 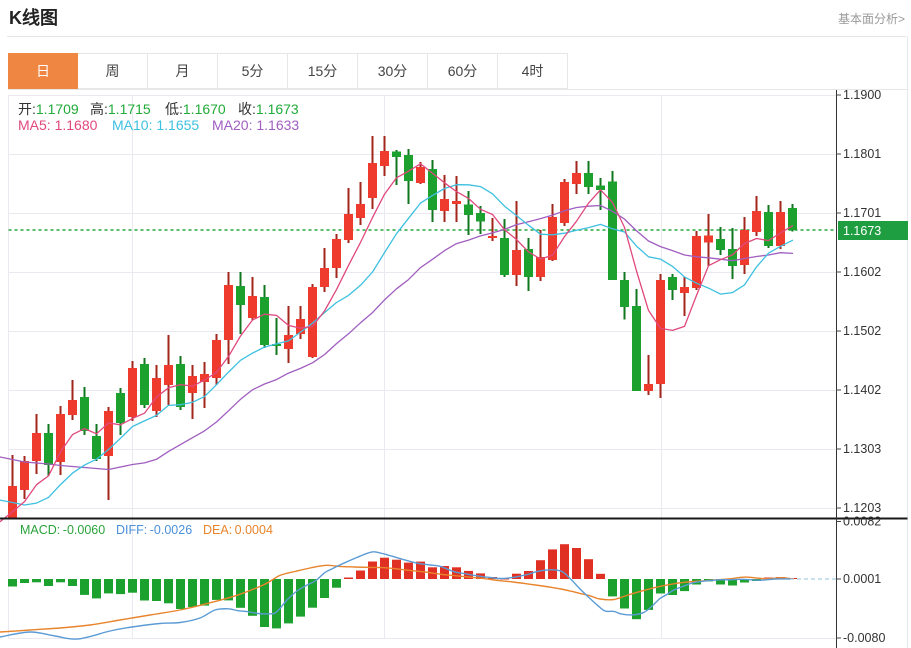 I want to click on svg-text: 1.1402, so click(x=862, y=390).